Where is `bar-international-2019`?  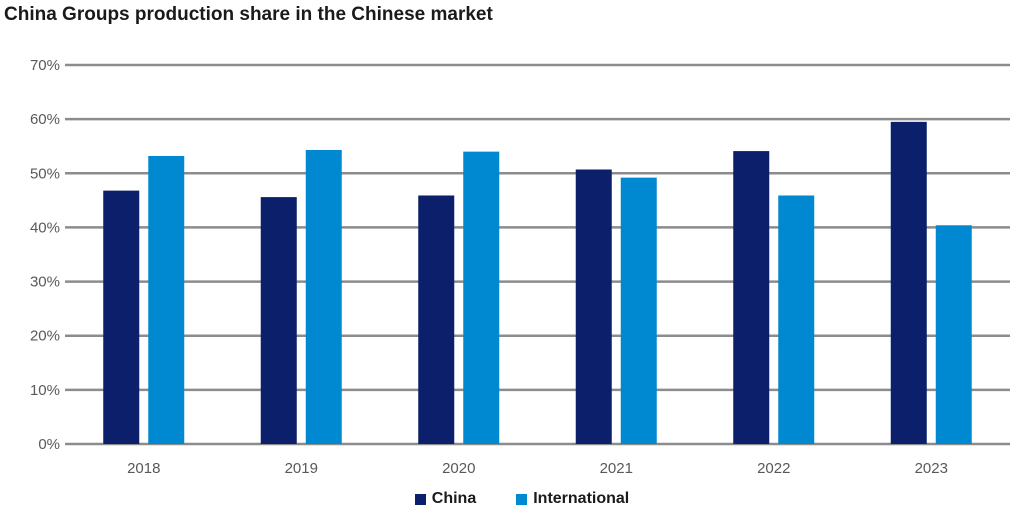 bar-international-2019 is located at coordinates (323, 297).